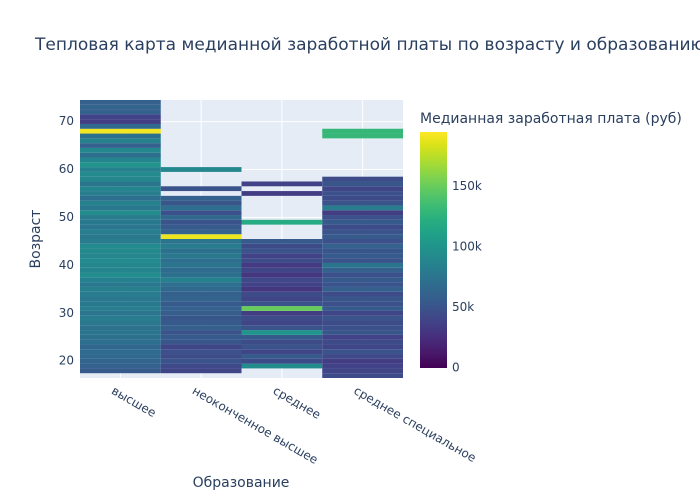 The height and width of the screenshot is (500, 700). What do you see at coordinates (433, 250) in the screenshot?
I see `colorbar` at bounding box center [433, 250].